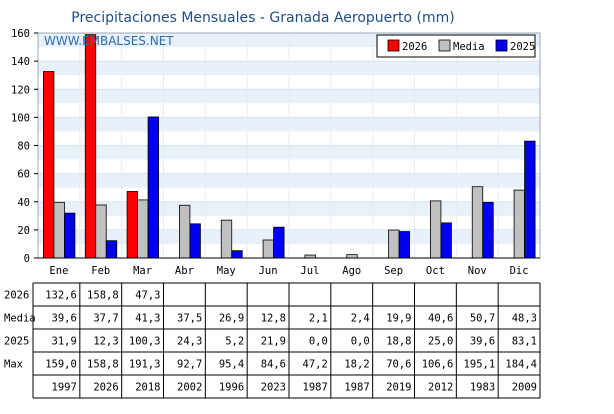  I want to click on table-cell: 21,9, so click(273, 342).